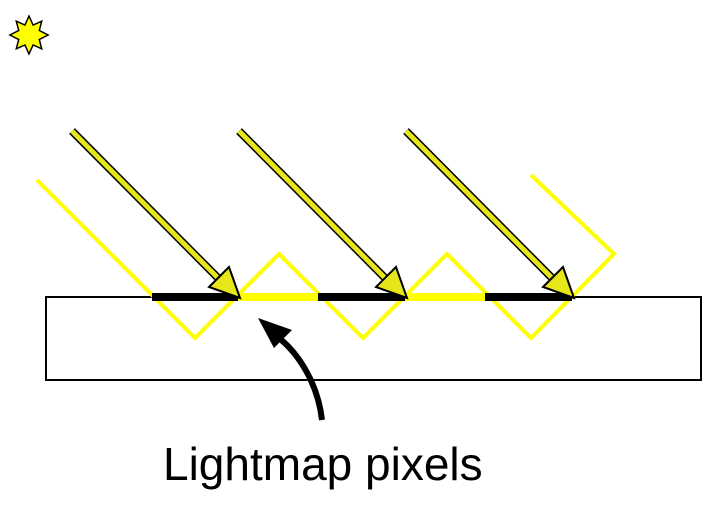  I want to click on pointer-arrow, so click(291, 369).